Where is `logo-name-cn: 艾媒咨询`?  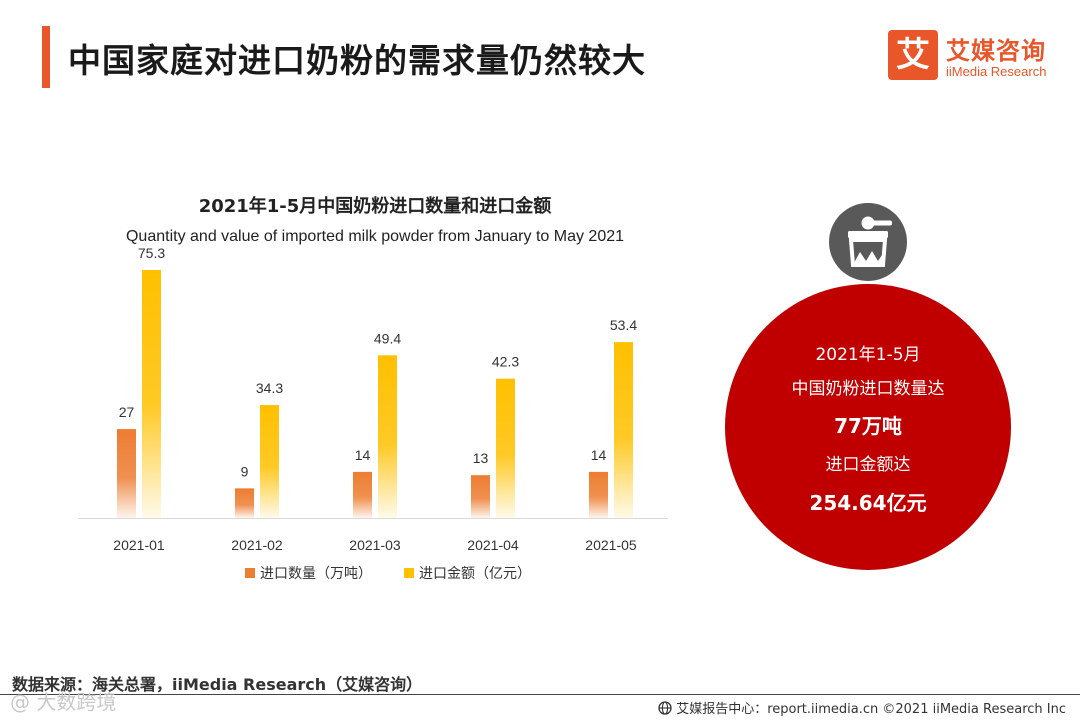 logo-name-cn: 艾媒咨询 is located at coordinates (996, 51).